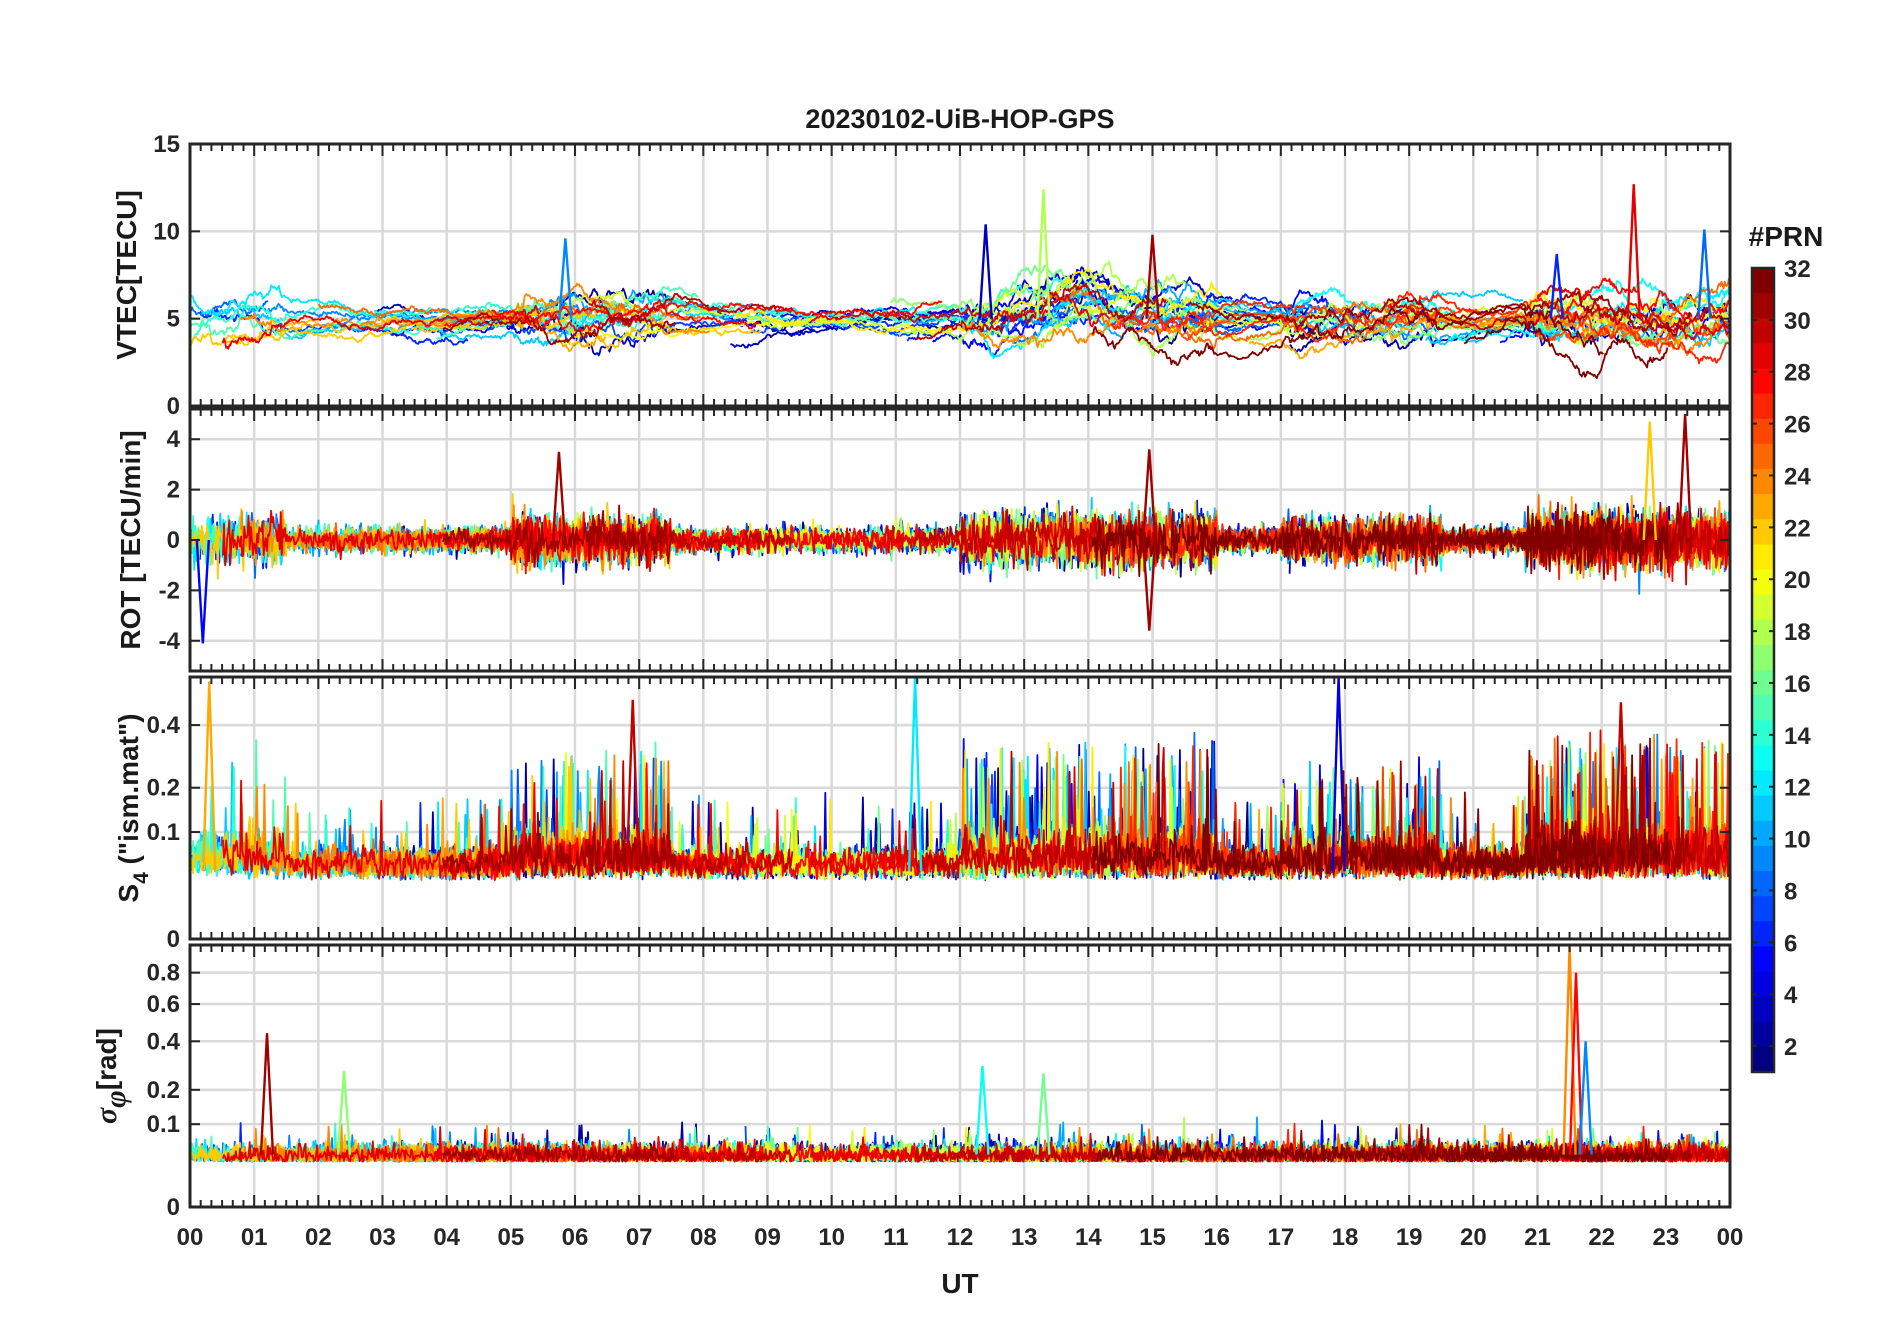  What do you see at coordinates (895, 1237) in the screenshot?
I see `x-tick-label: 11` at bounding box center [895, 1237].